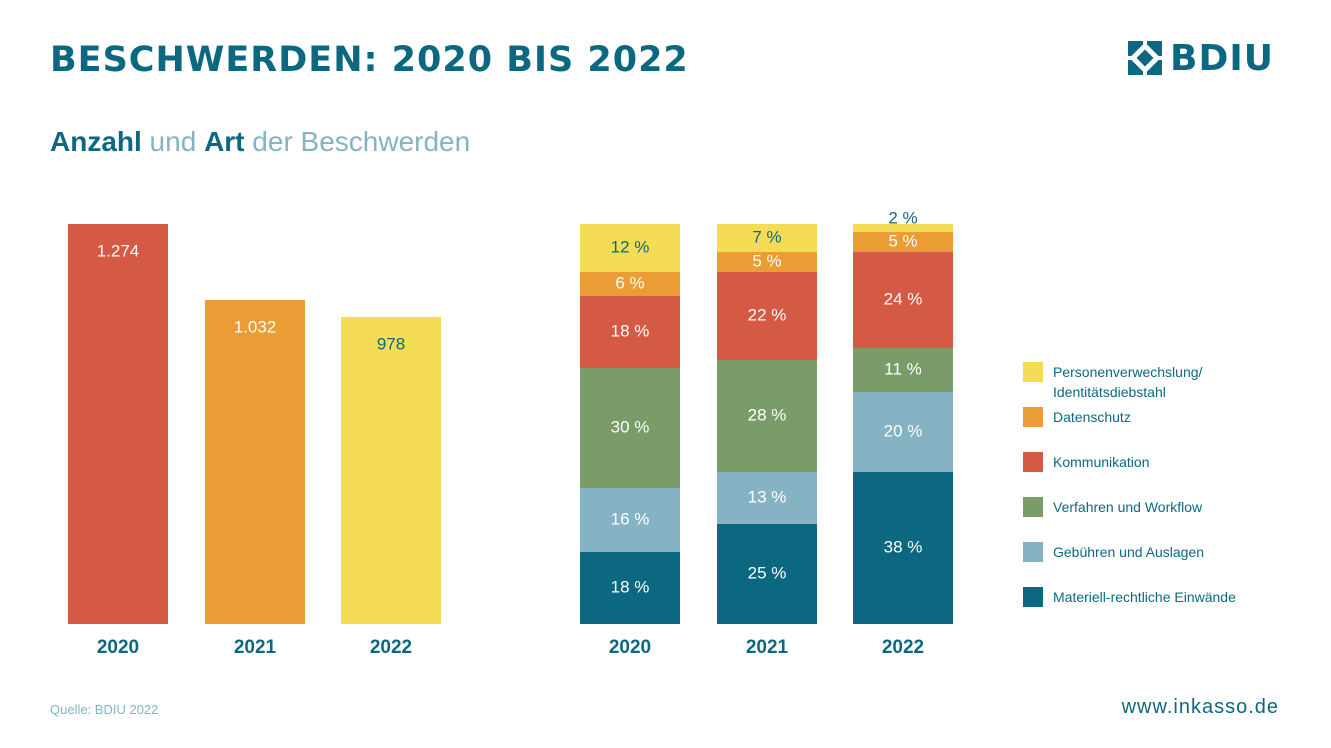 The height and width of the screenshot is (748, 1331). I want to click on legend-item: Gebühren und Auslagen, so click(1138, 552).